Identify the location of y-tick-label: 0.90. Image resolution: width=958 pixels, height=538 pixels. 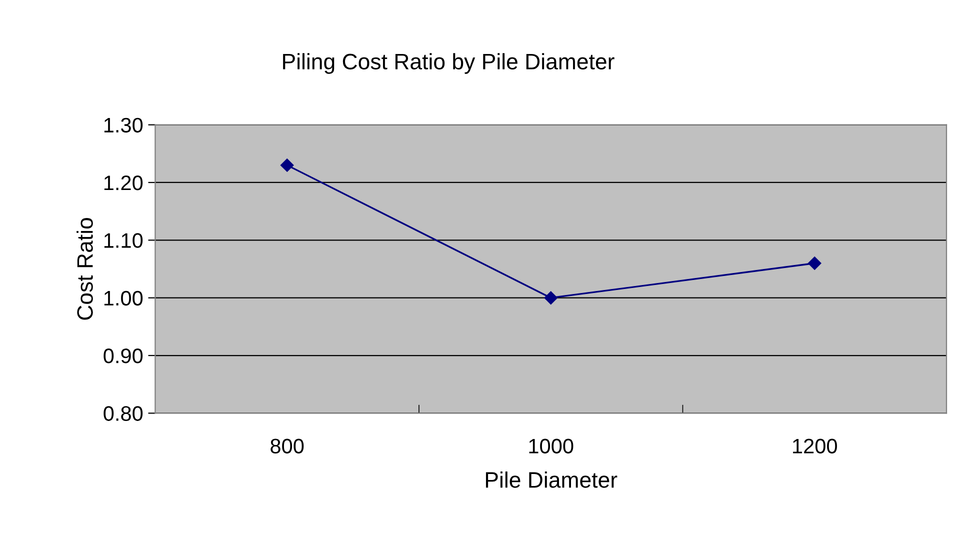
(123, 356).